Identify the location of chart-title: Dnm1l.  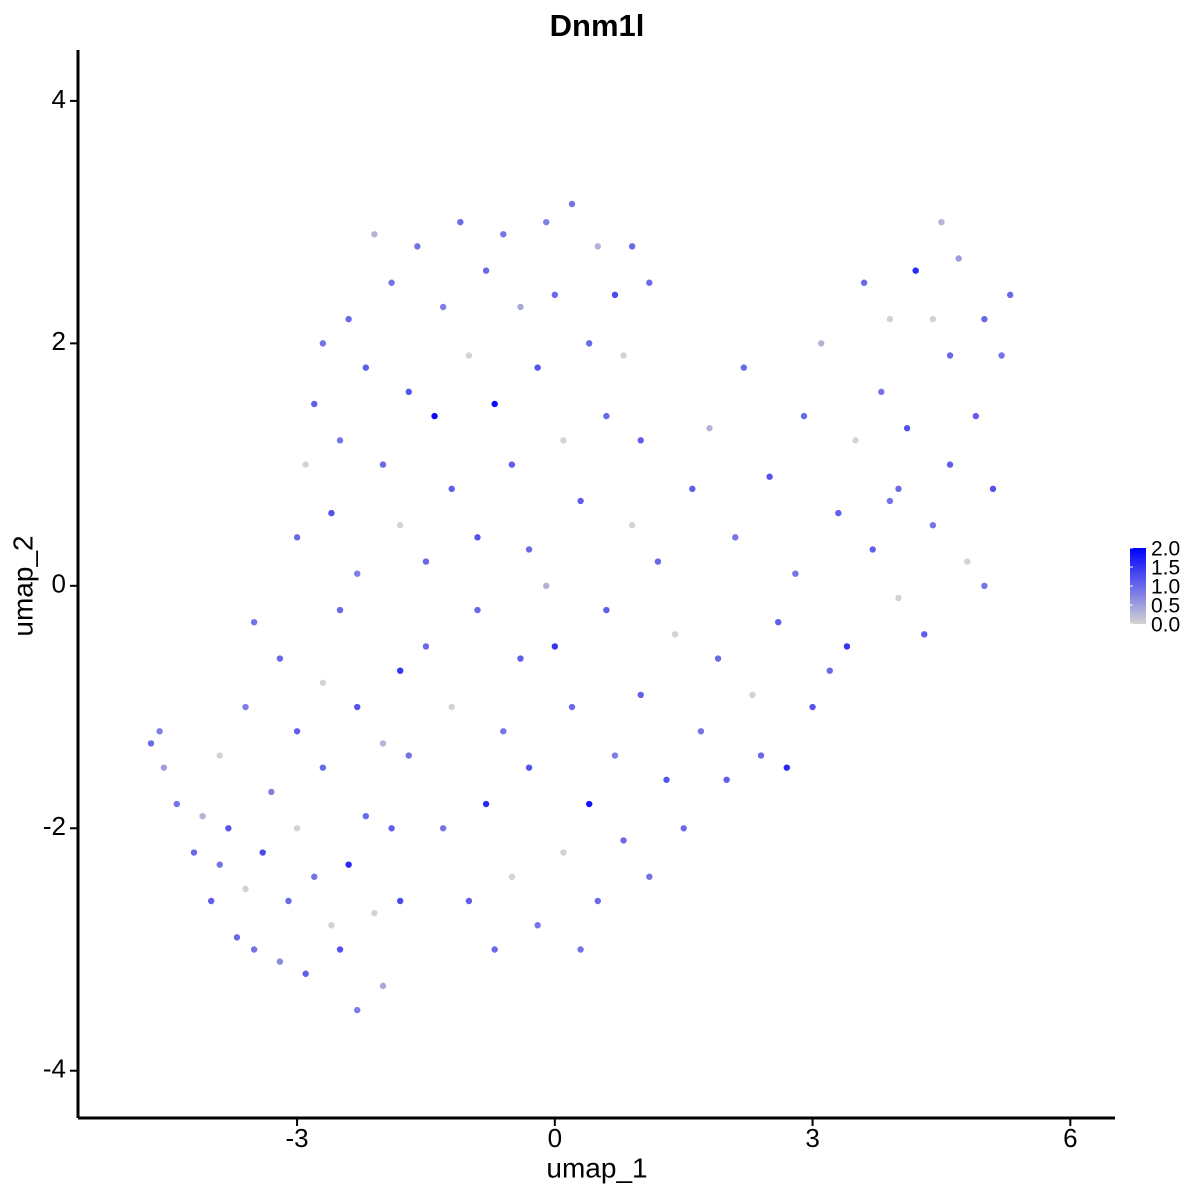
(597, 25).